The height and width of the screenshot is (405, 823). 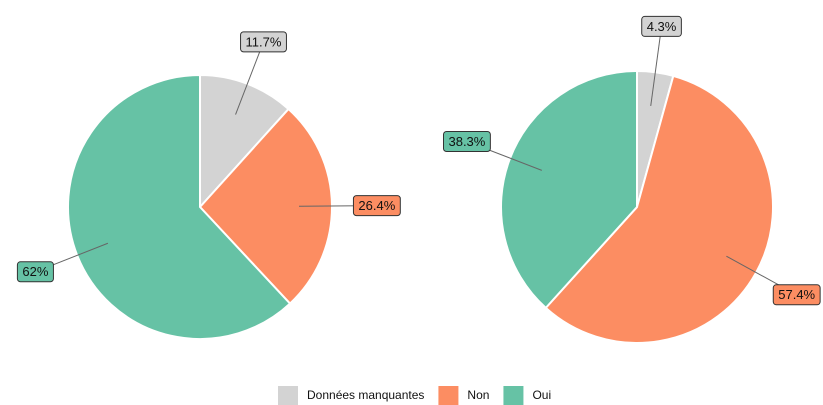 I want to click on value-label: 26.4%, so click(x=376, y=205).